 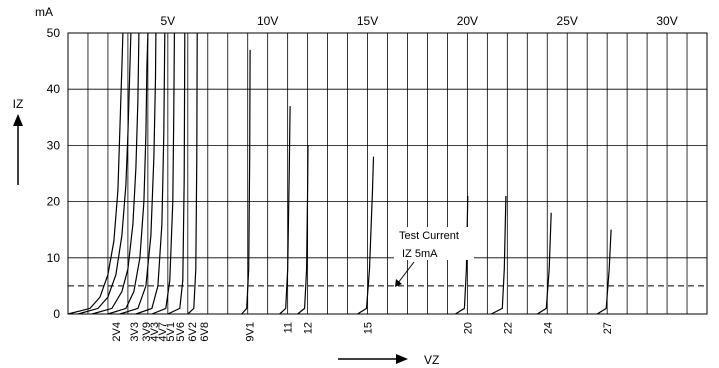 I want to click on curve-5v6, so click(x=163, y=173).